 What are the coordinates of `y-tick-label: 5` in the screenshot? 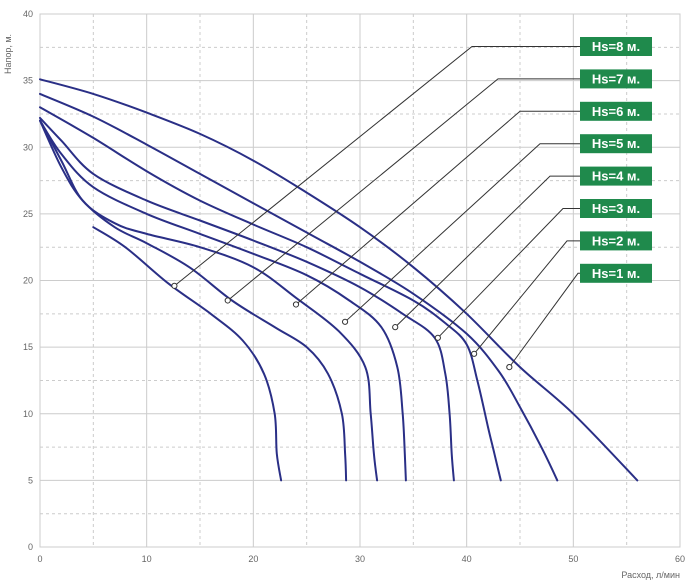 It's located at (30, 480).